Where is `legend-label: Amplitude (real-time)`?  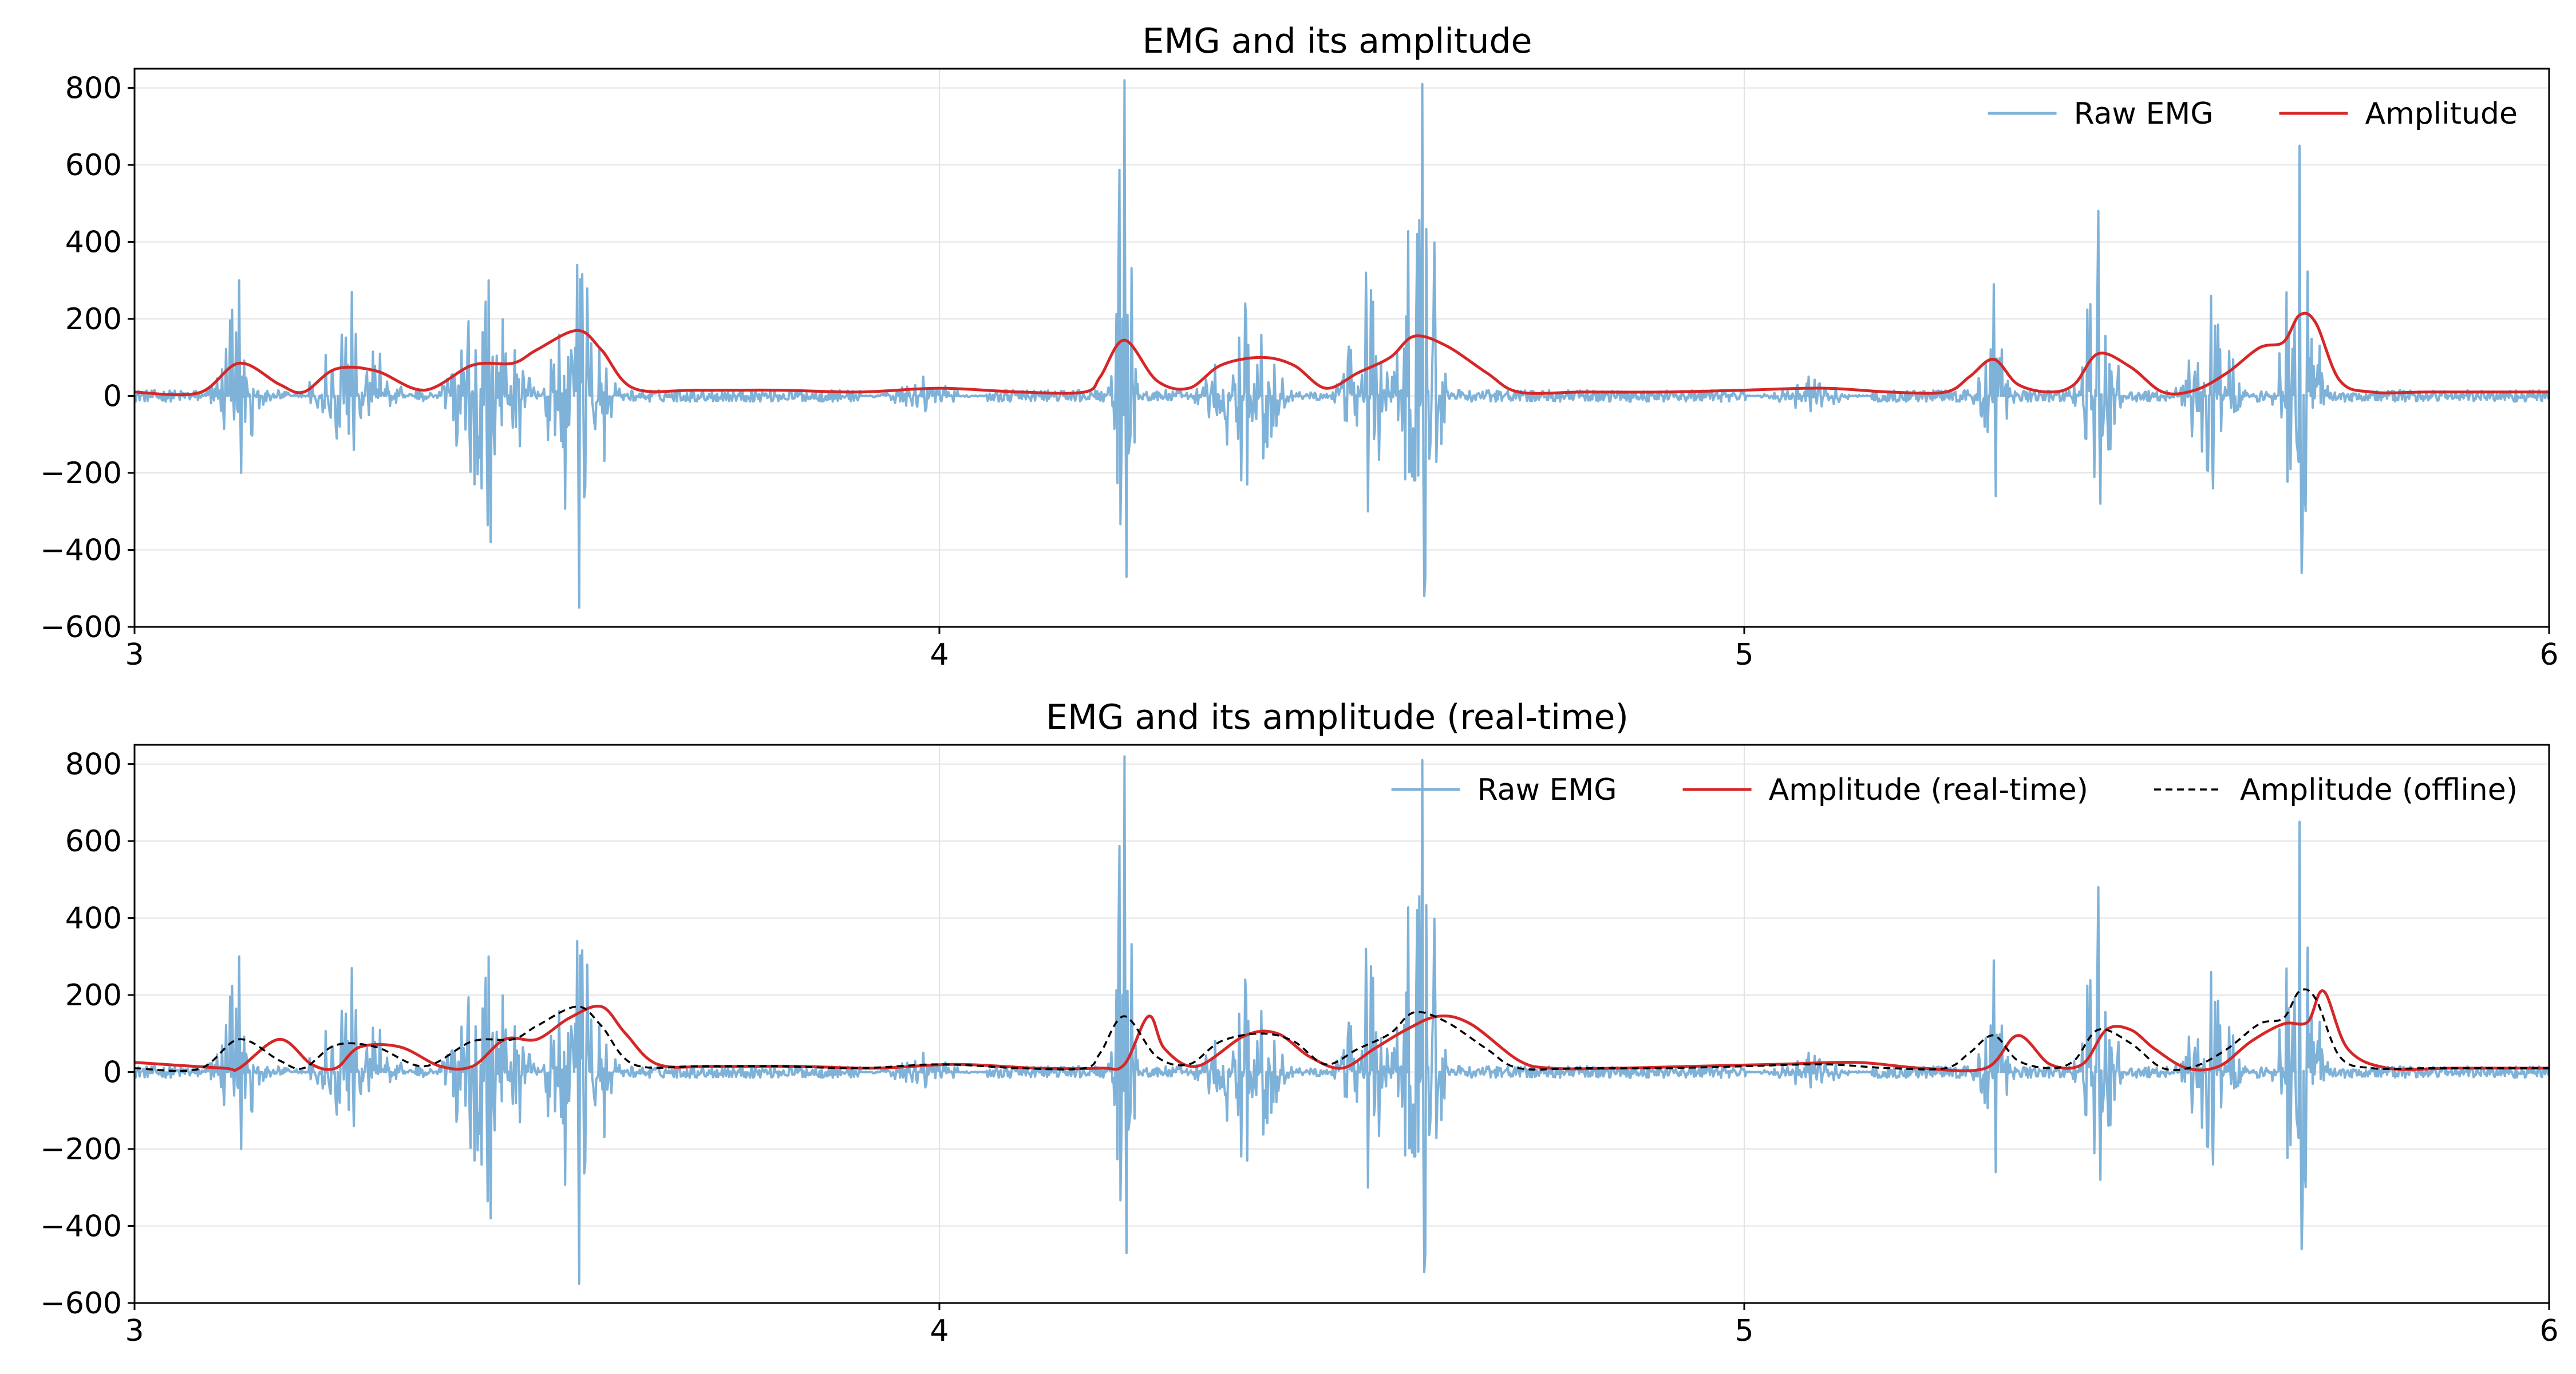
legend-label: Amplitude (real-time) is located at coordinates (1928, 790).